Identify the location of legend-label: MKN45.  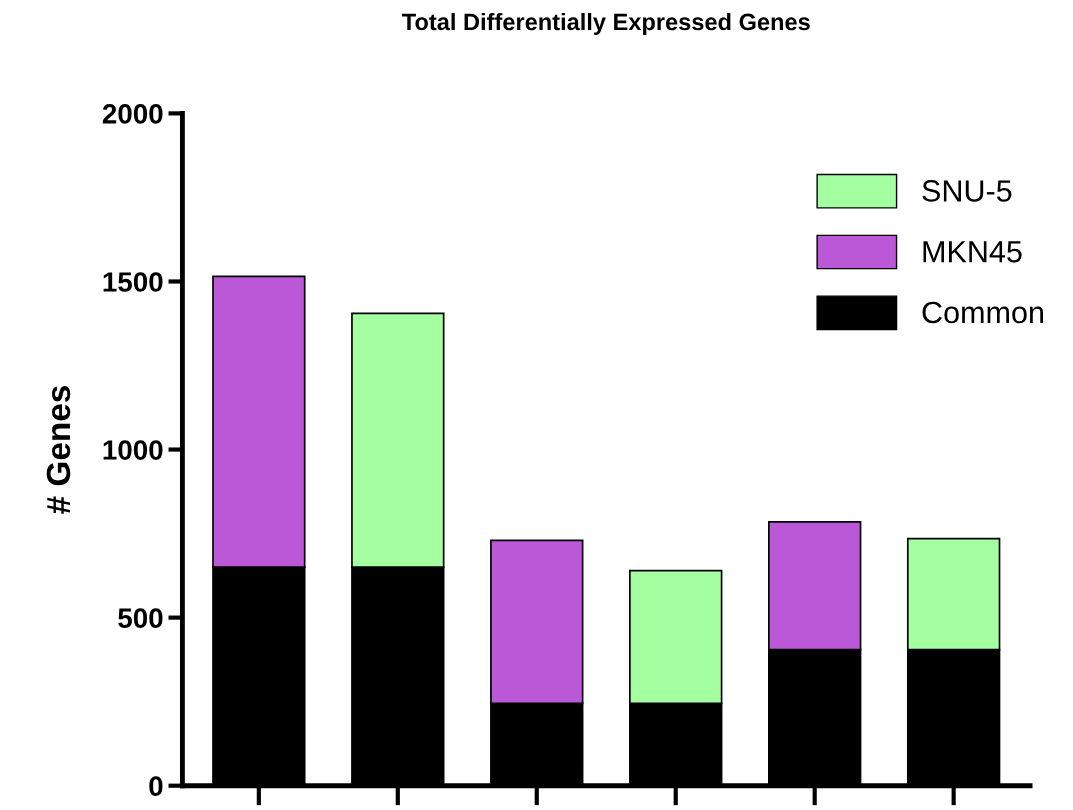
(972, 252).